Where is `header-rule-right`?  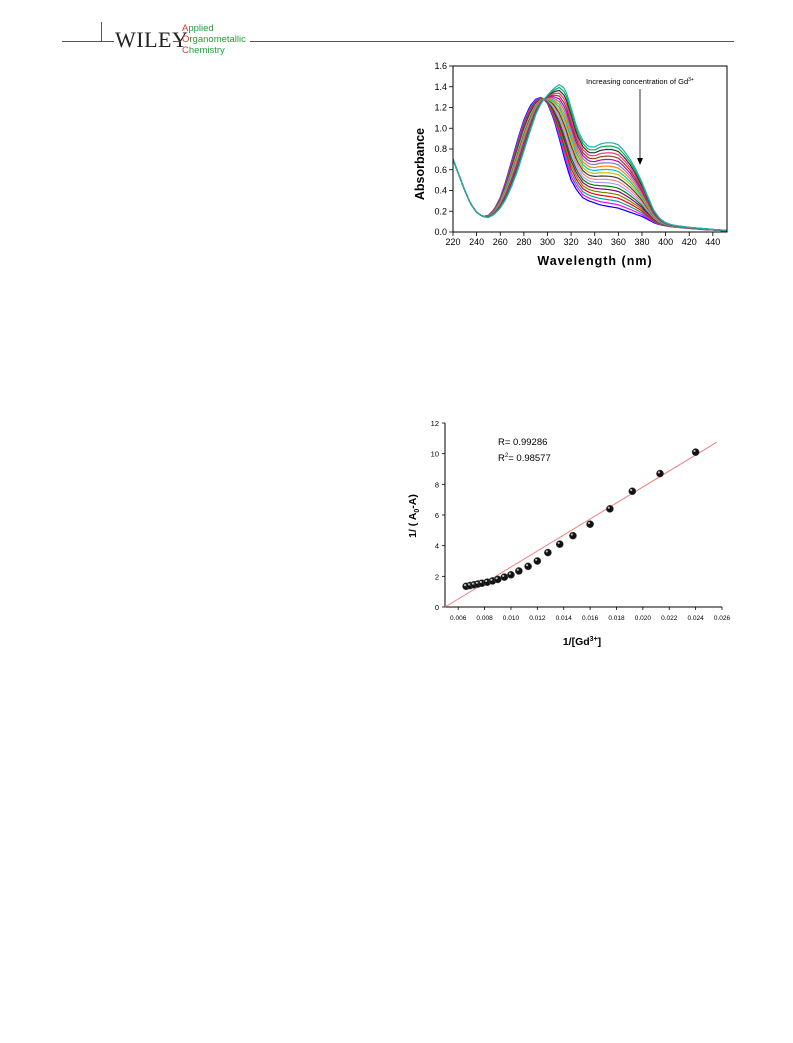
header-rule-right is located at coordinates (492, 41).